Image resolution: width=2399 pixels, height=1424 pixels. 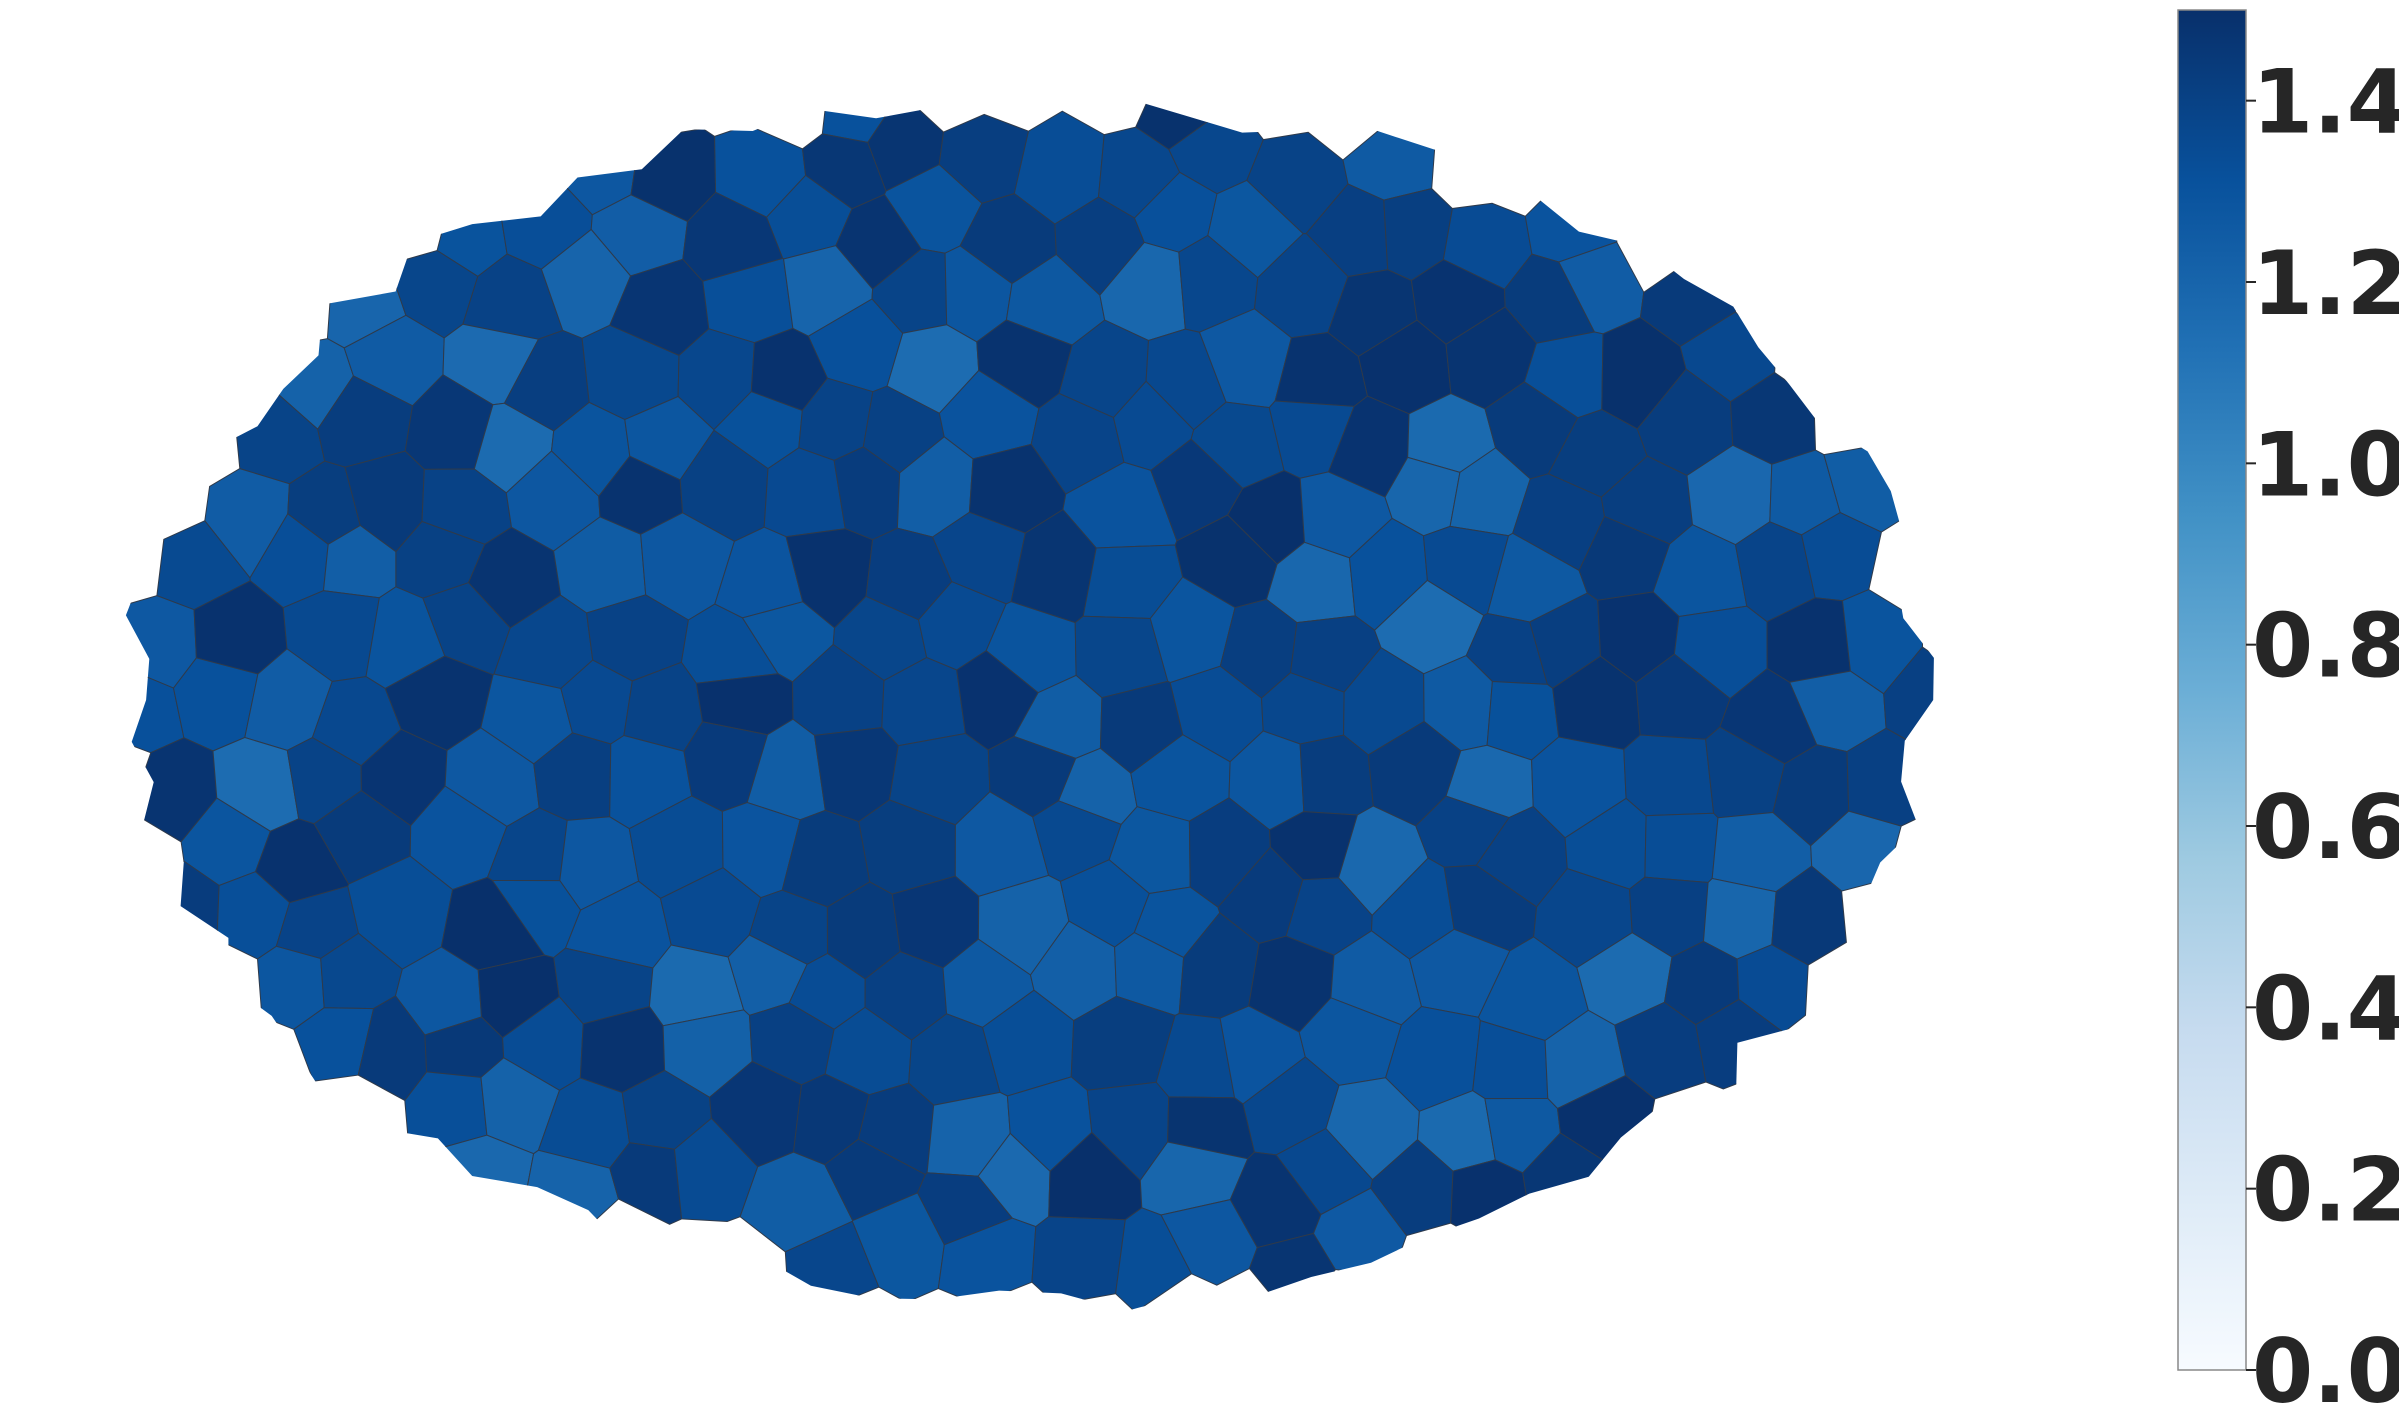 I want to click on colorbar-tick-label: 1.0, so click(x=2325, y=464).